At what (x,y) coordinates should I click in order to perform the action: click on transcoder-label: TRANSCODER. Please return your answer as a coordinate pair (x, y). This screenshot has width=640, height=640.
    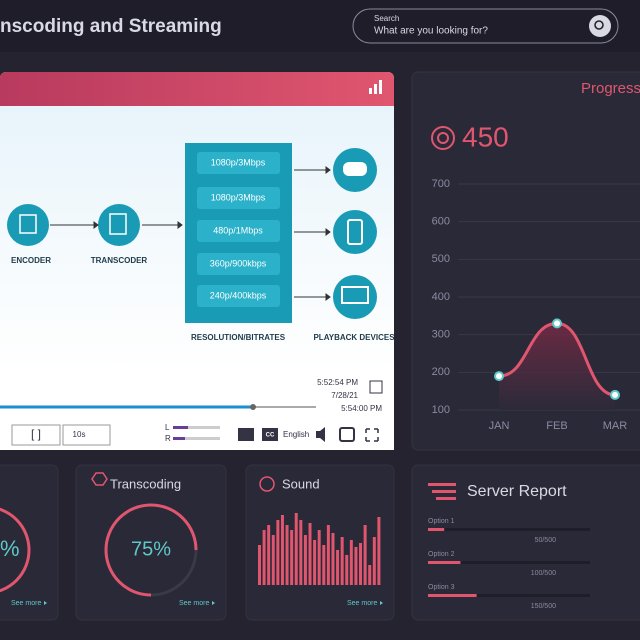
    Looking at the image, I should click on (119, 260).